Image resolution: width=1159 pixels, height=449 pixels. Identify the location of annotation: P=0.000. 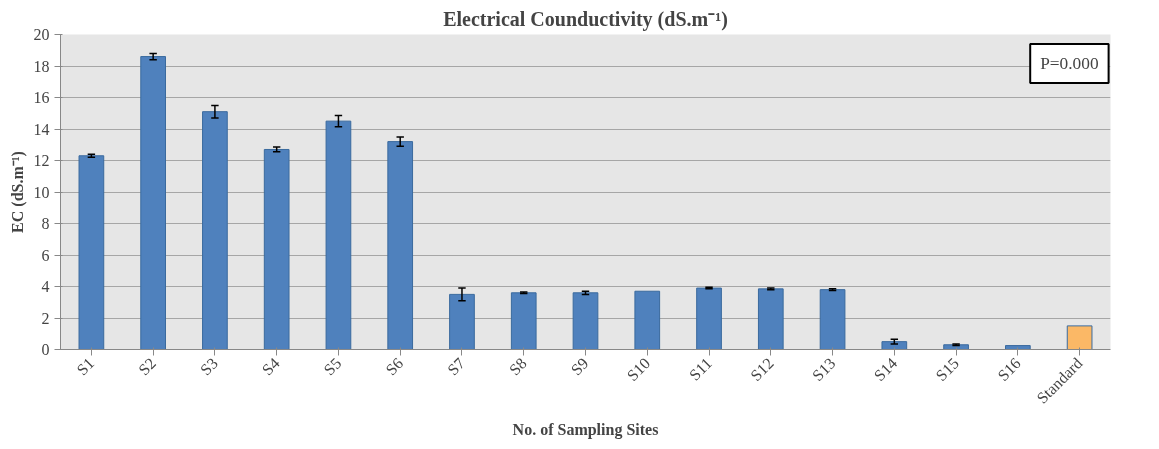
(1069, 63).